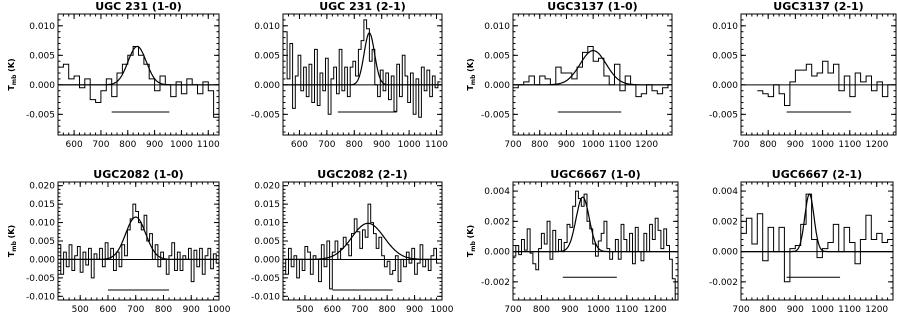 This screenshot has width=897, height=325. Describe the element at coordinates (595, 174) in the screenshot. I see `panel-title: UGC6667 (1-0)` at that location.